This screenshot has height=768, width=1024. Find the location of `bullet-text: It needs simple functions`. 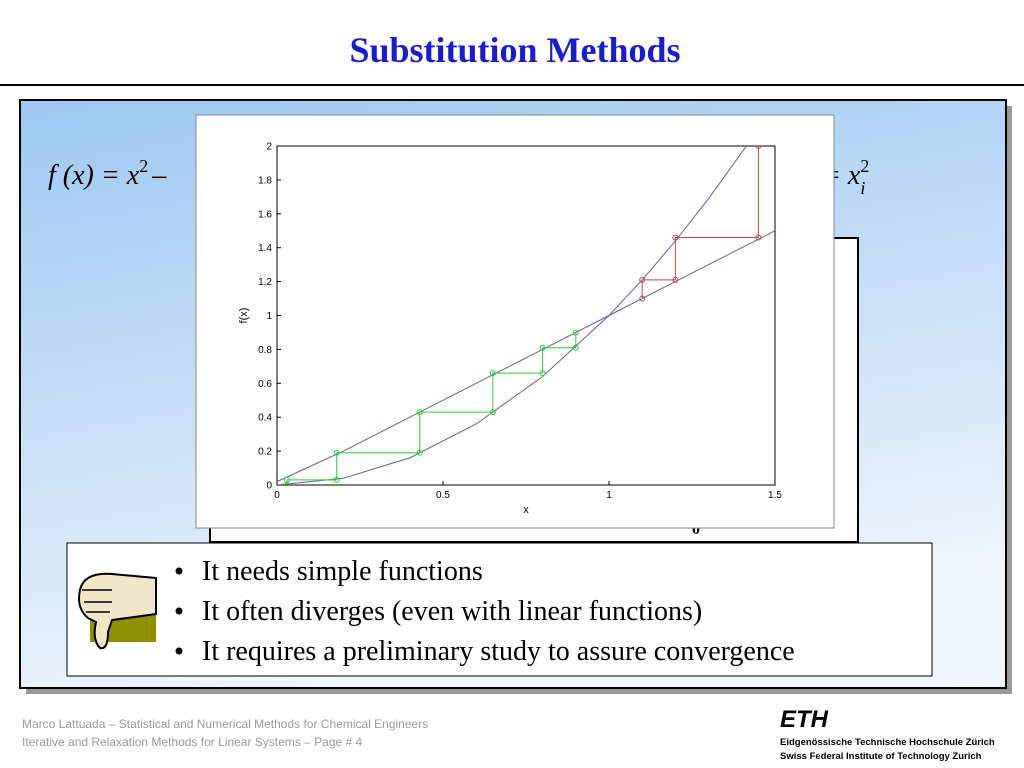

bullet-text: It needs simple functions is located at coordinates (342, 571).